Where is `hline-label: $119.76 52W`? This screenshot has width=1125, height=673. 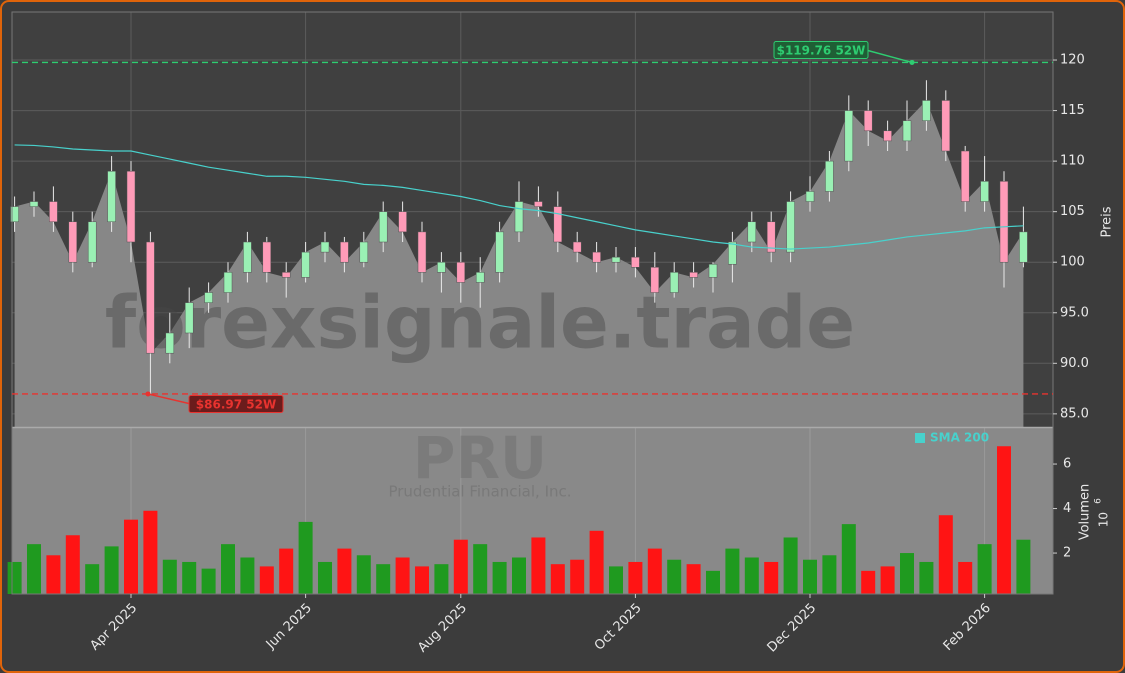
hline-label: $119.76 52W is located at coordinates (821, 51).